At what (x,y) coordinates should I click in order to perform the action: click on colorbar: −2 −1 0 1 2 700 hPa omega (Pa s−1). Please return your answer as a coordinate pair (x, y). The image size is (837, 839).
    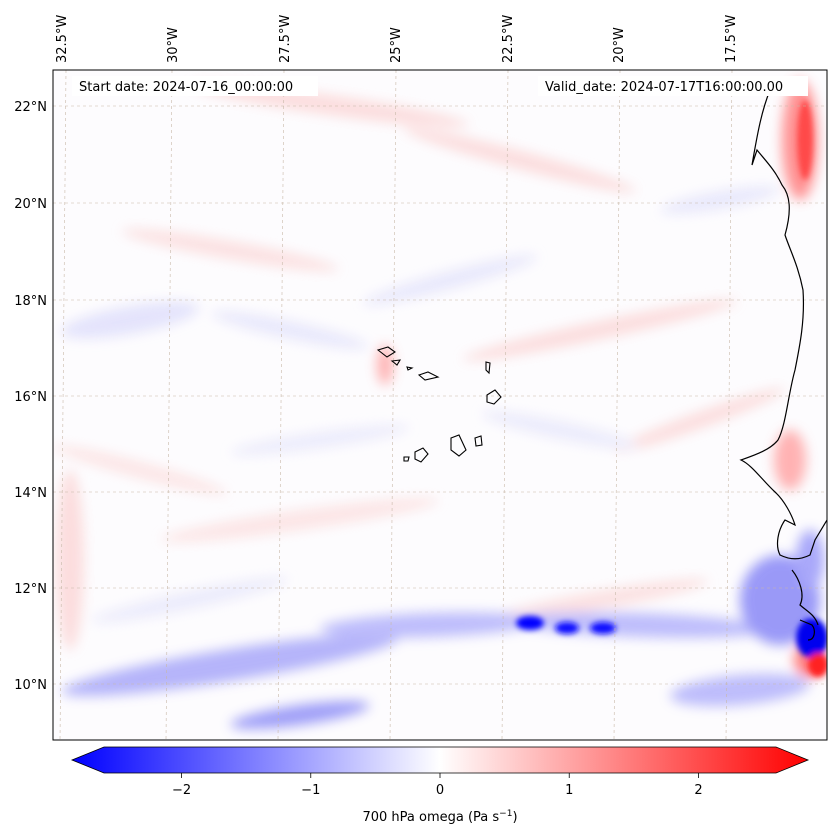
    Looking at the image, I should click on (440, 785).